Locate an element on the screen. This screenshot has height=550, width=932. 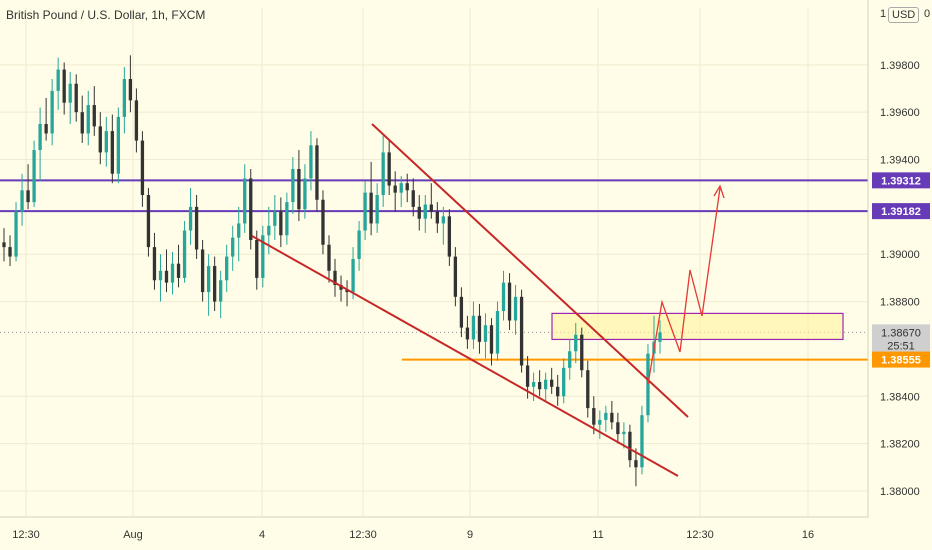
currency-button: USD is located at coordinates (904, 15).